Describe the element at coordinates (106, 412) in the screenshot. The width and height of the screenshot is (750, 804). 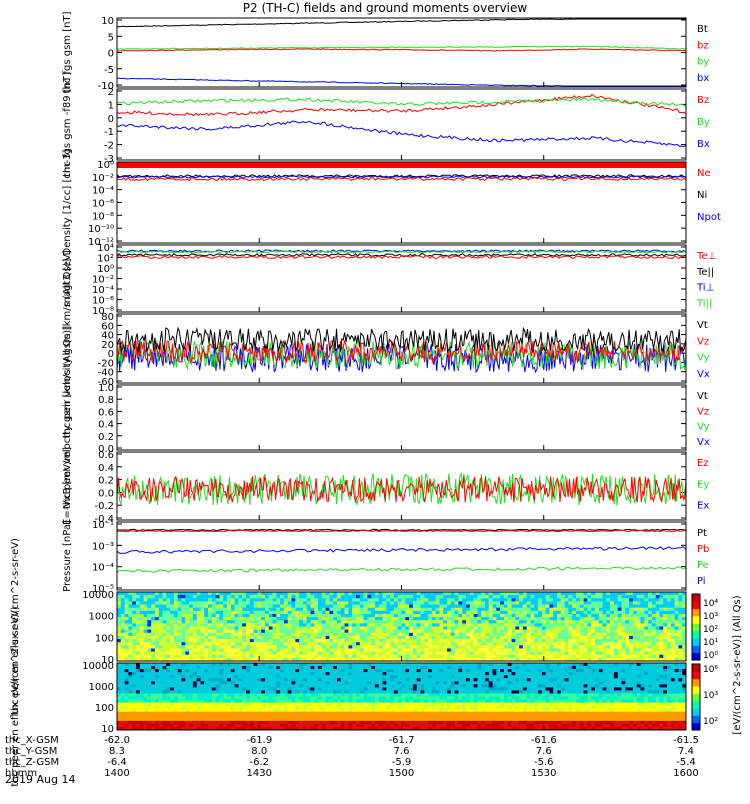
I see `ytick-label: 0.6` at that location.